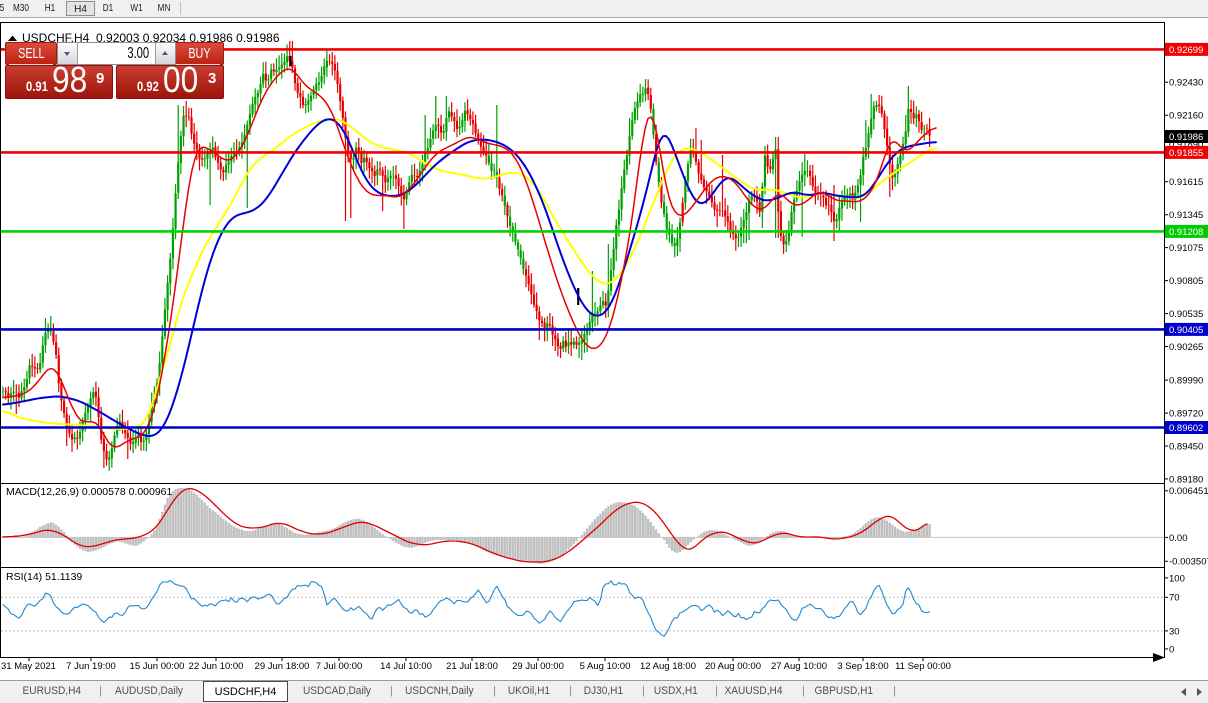  What do you see at coordinates (1186, 50) in the screenshot?
I see `svg-text: 0.92699` at bounding box center [1186, 50].